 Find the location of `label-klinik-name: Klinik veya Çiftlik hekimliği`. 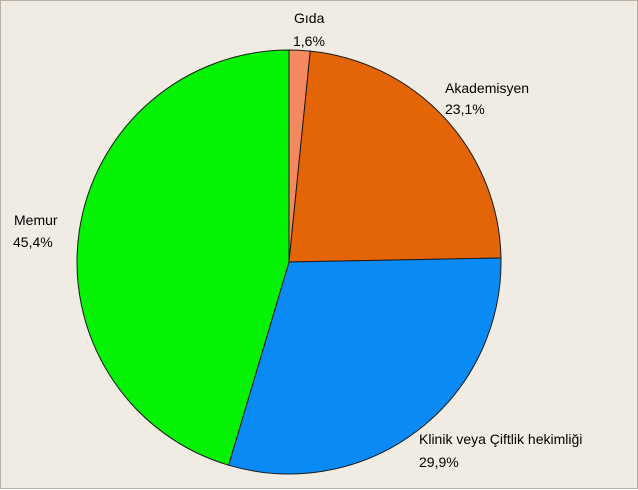

label-klinik-name: Klinik veya Çiftlik hekimliği is located at coordinates (500, 439).